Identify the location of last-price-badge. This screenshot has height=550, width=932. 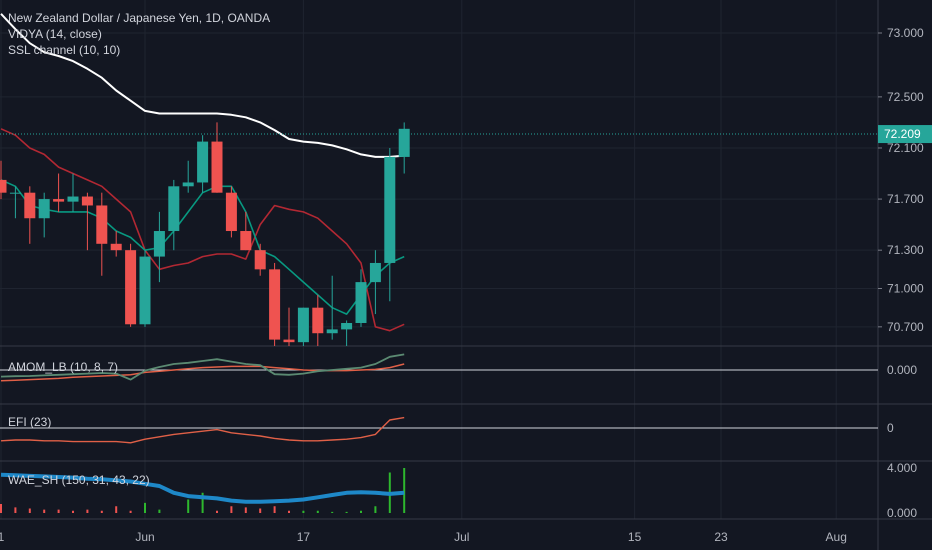
(905, 134).